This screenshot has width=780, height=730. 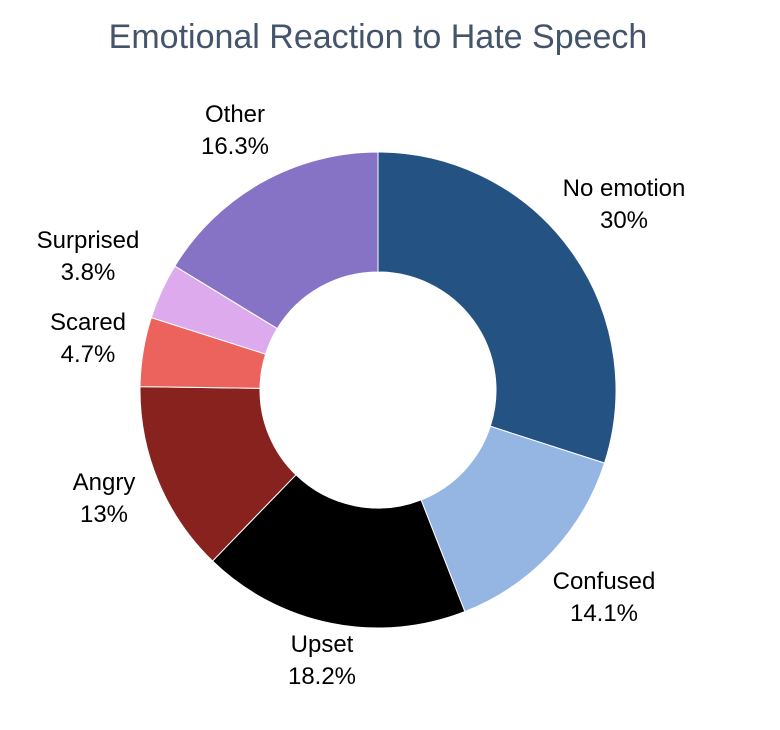 What do you see at coordinates (513, 519) in the screenshot?
I see `slice-confused` at bounding box center [513, 519].